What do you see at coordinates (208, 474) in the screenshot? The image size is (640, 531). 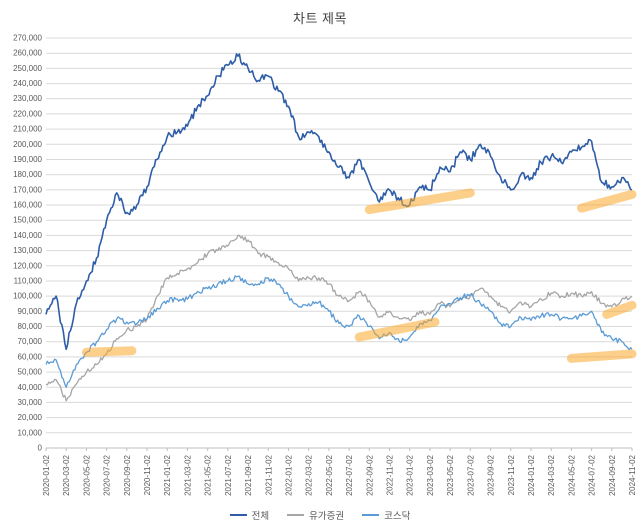 I see `svg-text: 2021-05-02` at bounding box center [208, 474].